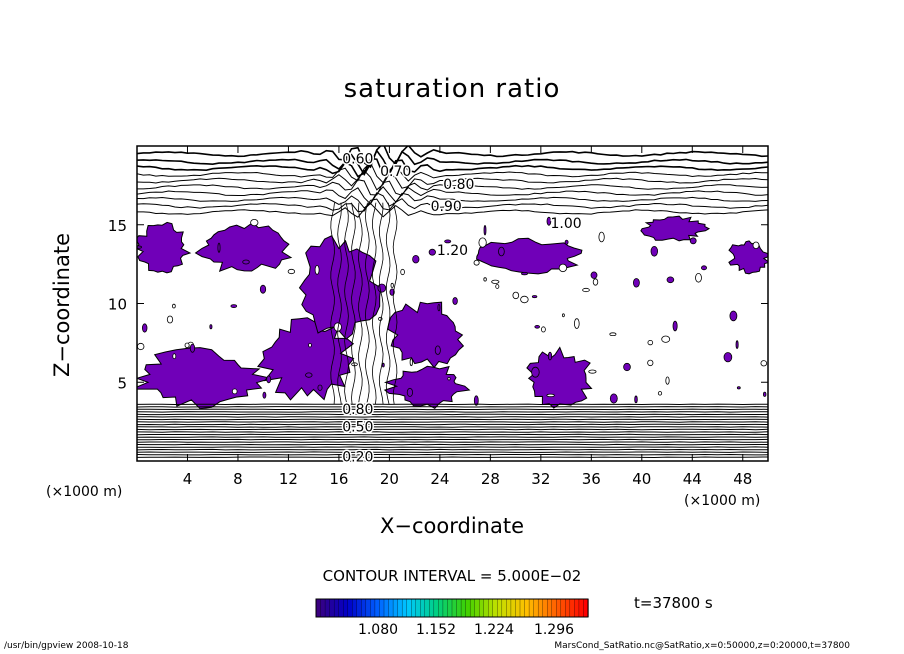  Describe the element at coordinates (238, 479) in the screenshot. I see `x-tick-label: 8` at that location.